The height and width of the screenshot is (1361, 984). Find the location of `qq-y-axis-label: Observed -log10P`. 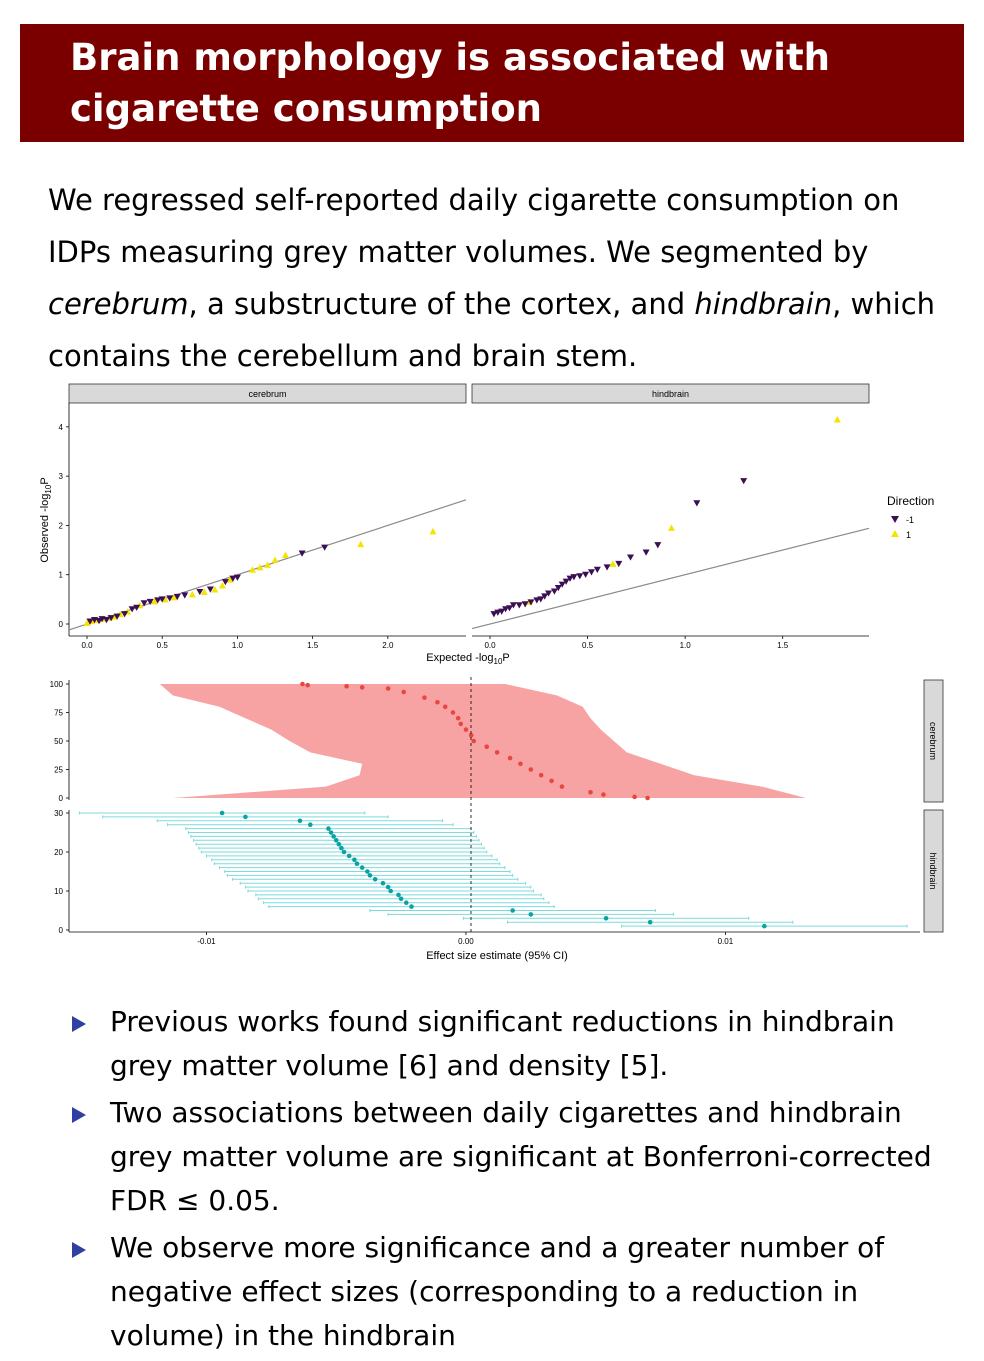

qq-y-axis-label: Observed -log10P is located at coordinates (46, 519).